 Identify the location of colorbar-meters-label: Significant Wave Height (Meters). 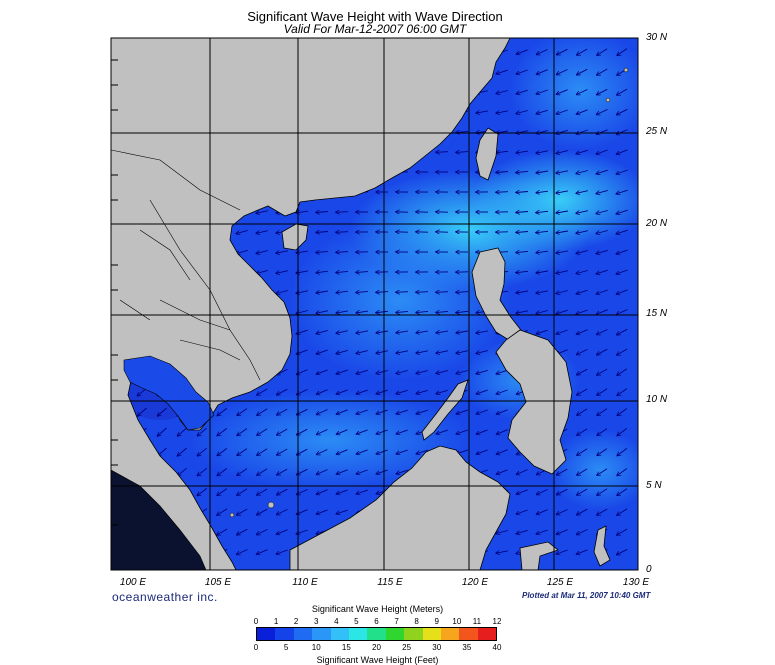
(377, 609).